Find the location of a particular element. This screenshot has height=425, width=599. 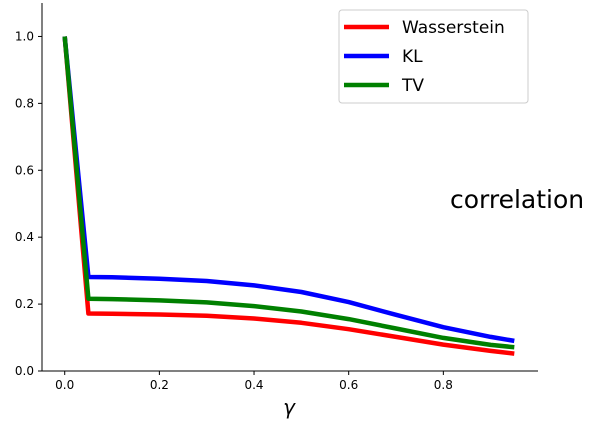

y-tick-label: 1.0 is located at coordinates (24, 36).